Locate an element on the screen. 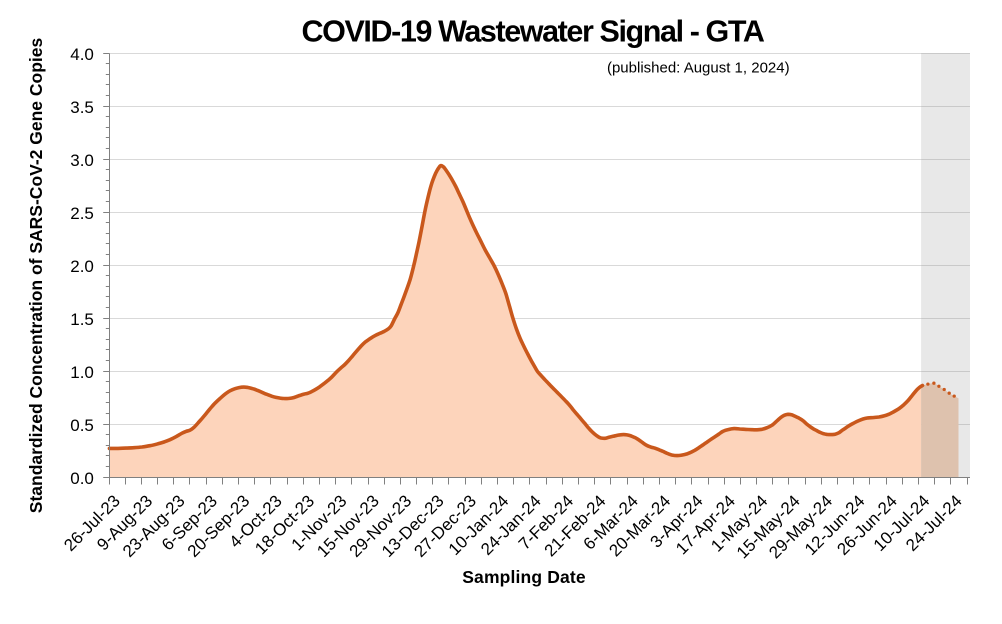 This screenshot has width=1002, height=624. svg-text: 1.0 is located at coordinates (82, 372).